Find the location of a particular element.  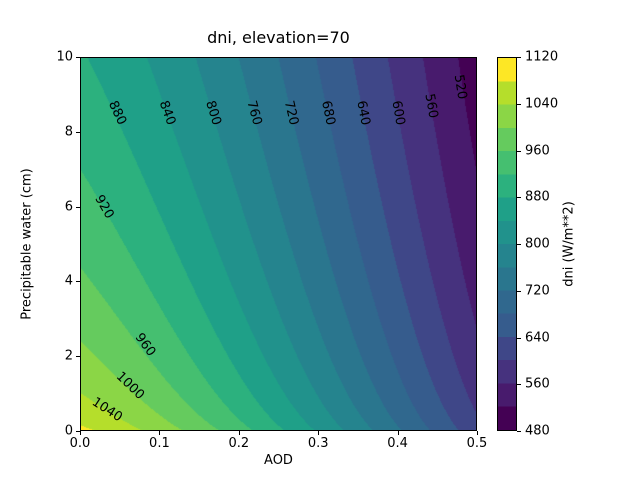

x-tick-label: 0.2 is located at coordinates (239, 443).